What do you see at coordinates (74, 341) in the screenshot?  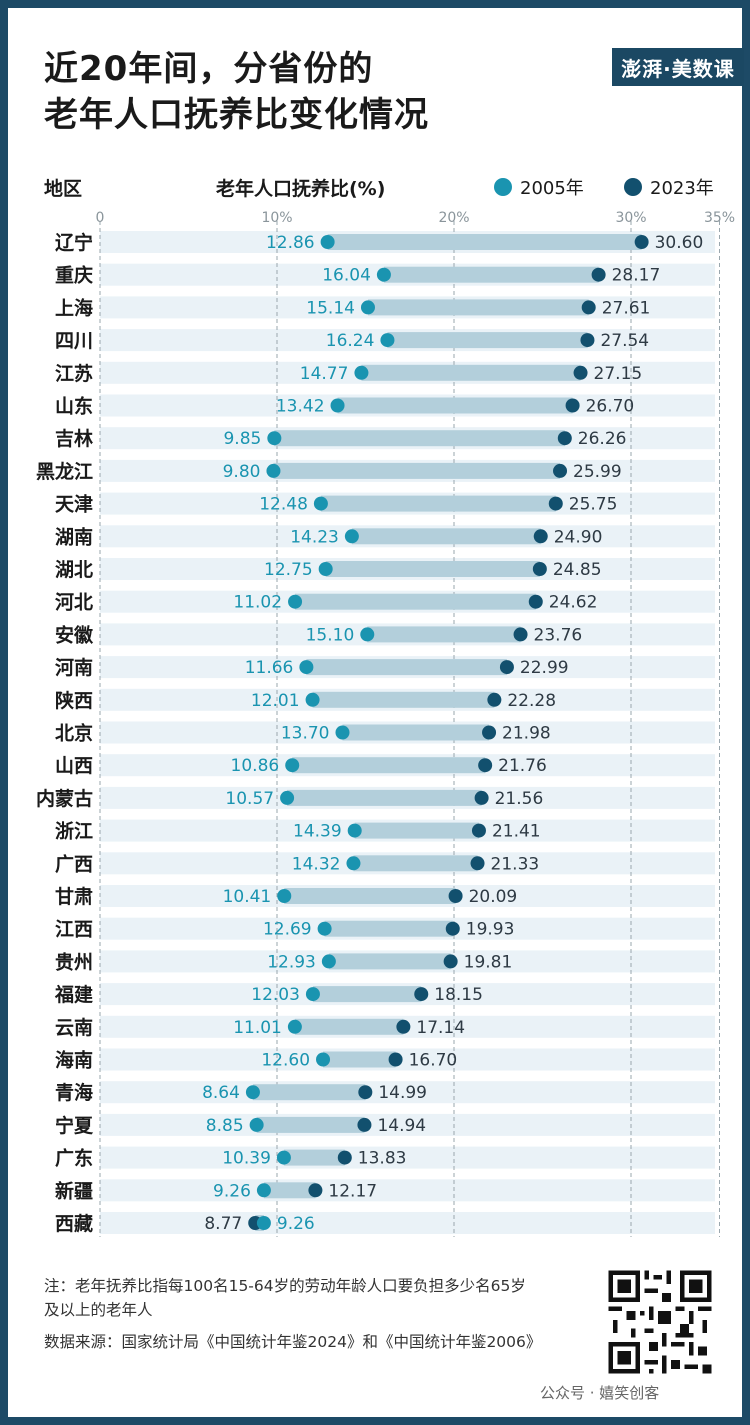 I see `region-label: 四川` at bounding box center [74, 341].